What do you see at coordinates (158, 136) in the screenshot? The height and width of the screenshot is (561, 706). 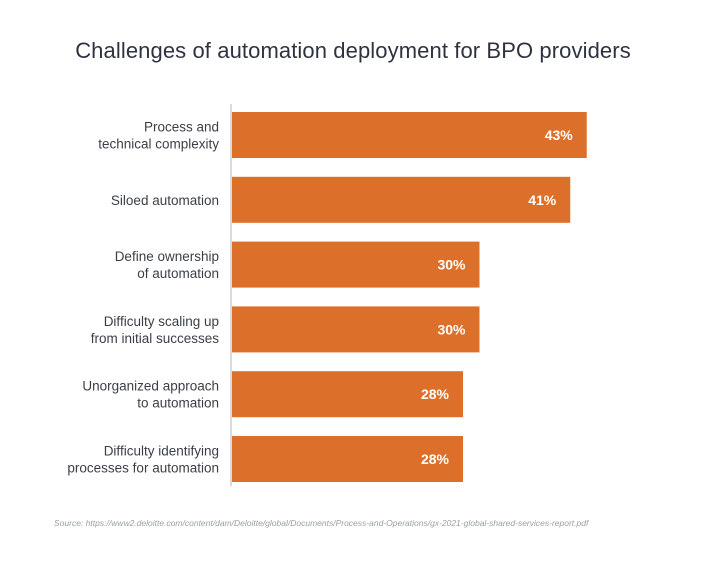 I see `category-label-1: Process and technical complexity` at bounding box center [158, 136].